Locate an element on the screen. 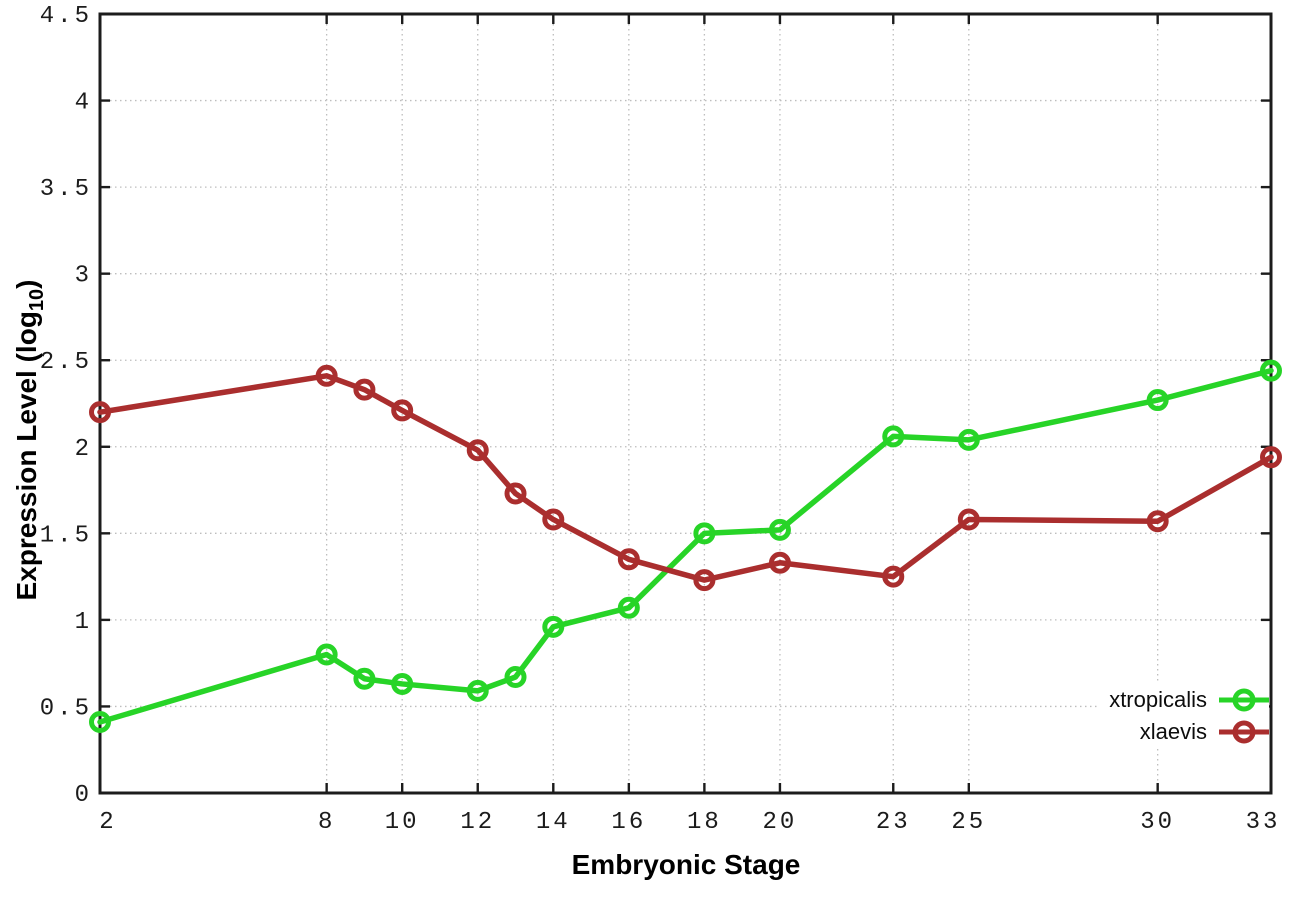 This screenshot has width=1296, height=907. x-tick-label: 33 is located at coordinates (1263, 822).